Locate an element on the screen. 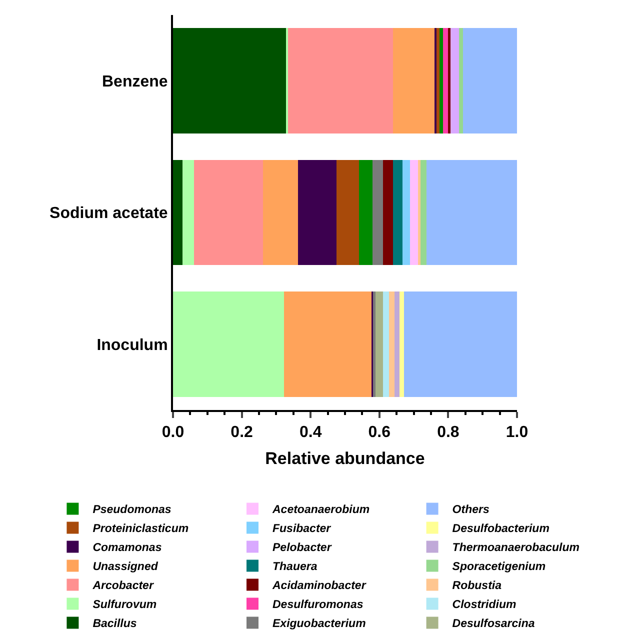  x-tick-label: 0.8 is located at coordinates (448, 433).